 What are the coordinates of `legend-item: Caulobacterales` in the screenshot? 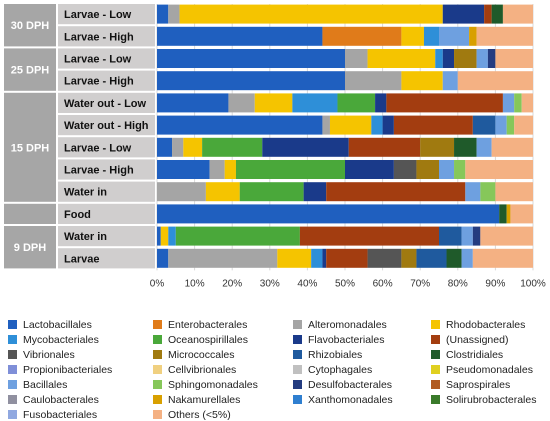 It's located at (80, 399).